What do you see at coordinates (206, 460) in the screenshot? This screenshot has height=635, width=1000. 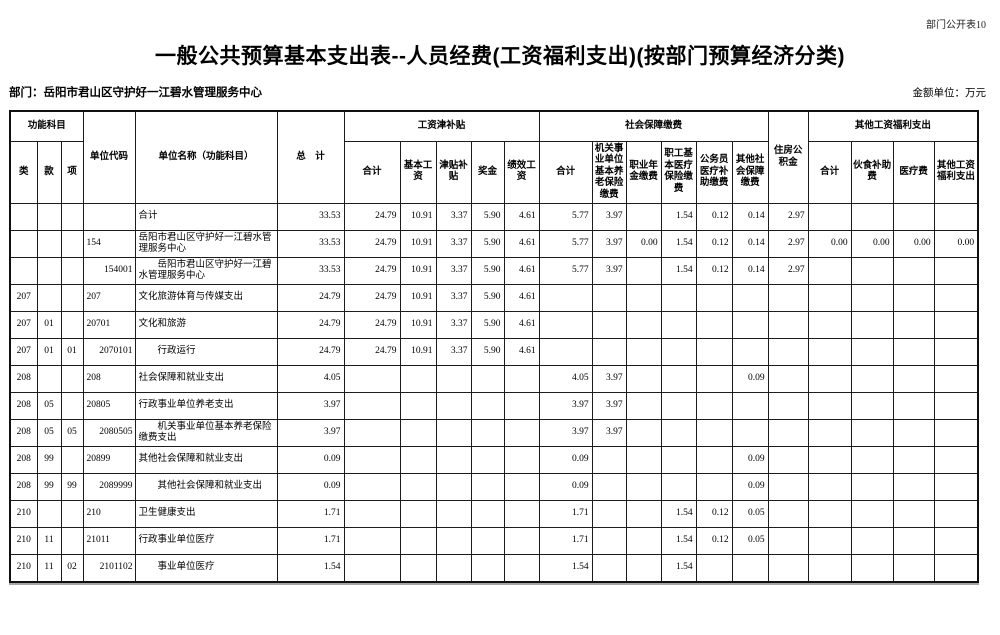 I see `cell-unit-name: 其他社会保障和就业支出` at bounding box center [206, 460].